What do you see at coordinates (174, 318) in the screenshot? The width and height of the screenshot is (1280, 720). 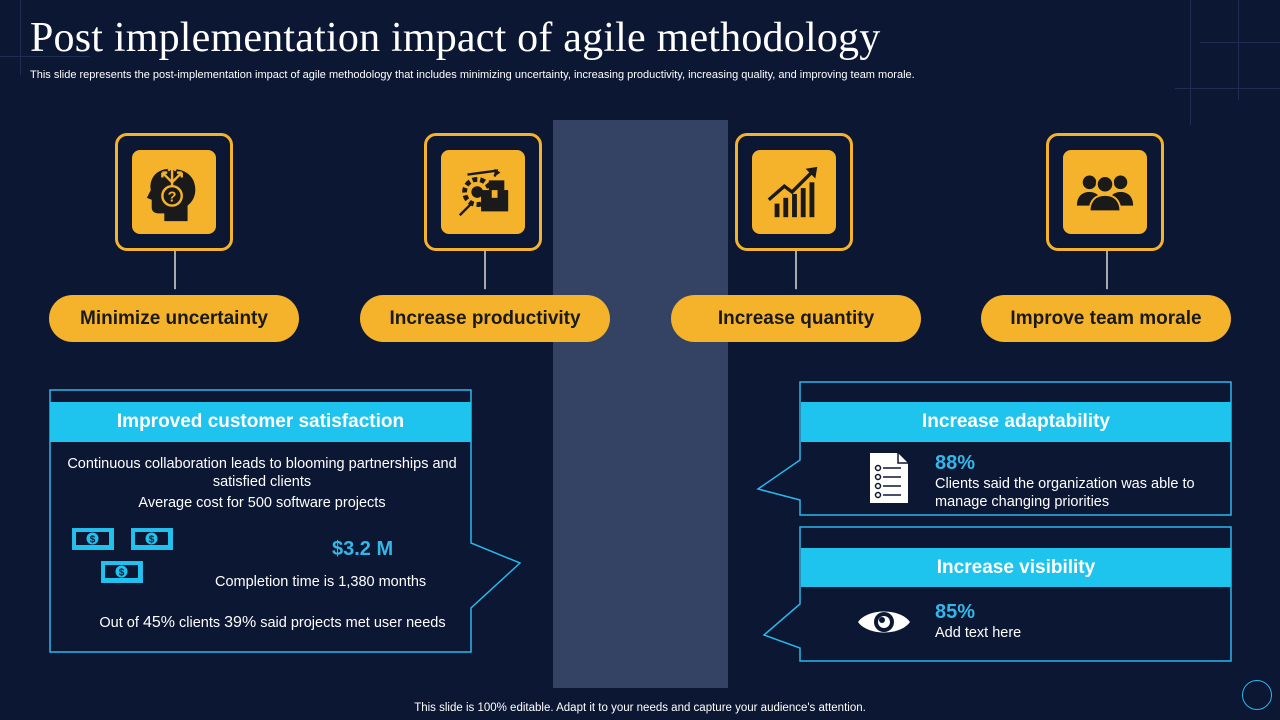 I see `impact-pill-minimize-uncertainty: Minimize uncertainty` at bounding box center [174, 318].